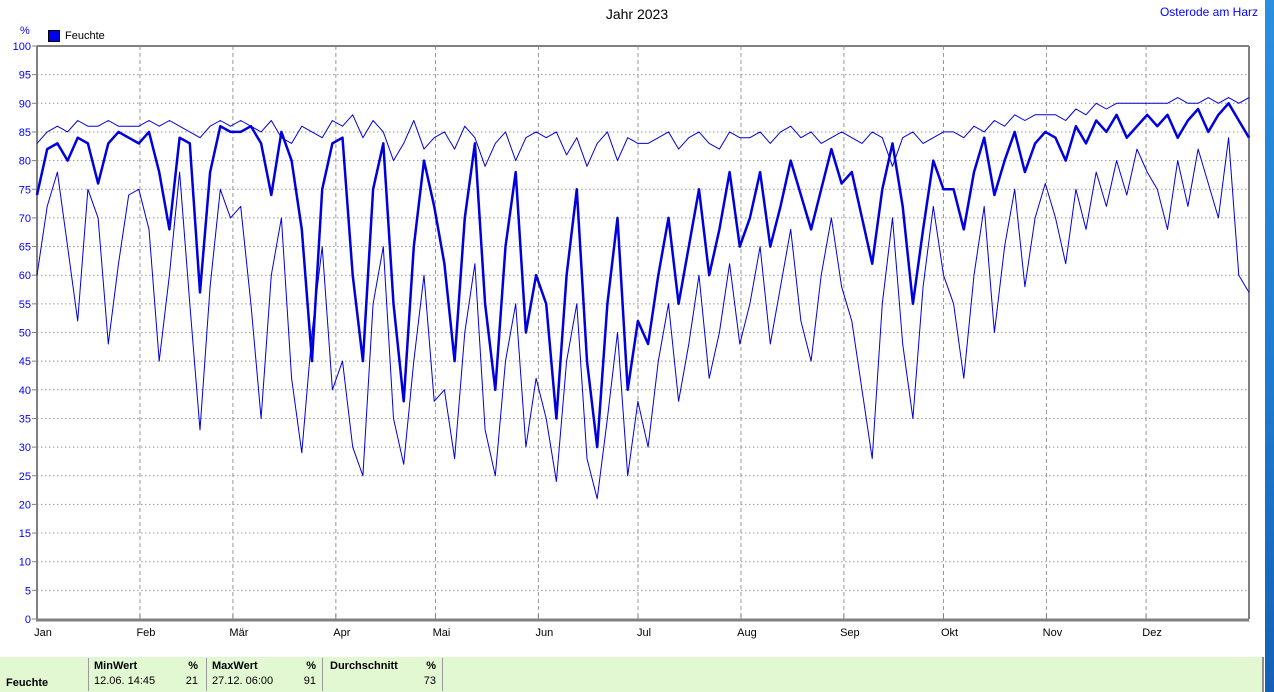  What do you see at coordinates (125, 681) in the screenshot?
I see `minwert-datetime: 12.06. 14:45` at bounding box center [125, 681].